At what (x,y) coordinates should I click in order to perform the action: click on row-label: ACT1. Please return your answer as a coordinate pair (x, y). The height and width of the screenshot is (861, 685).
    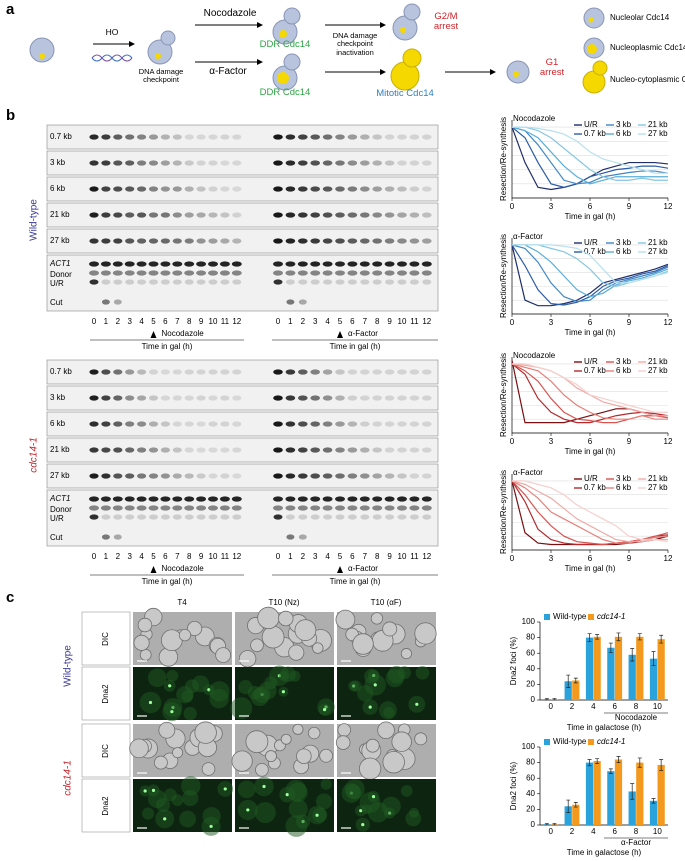
    Looking at the image, I should click on (59, 498).